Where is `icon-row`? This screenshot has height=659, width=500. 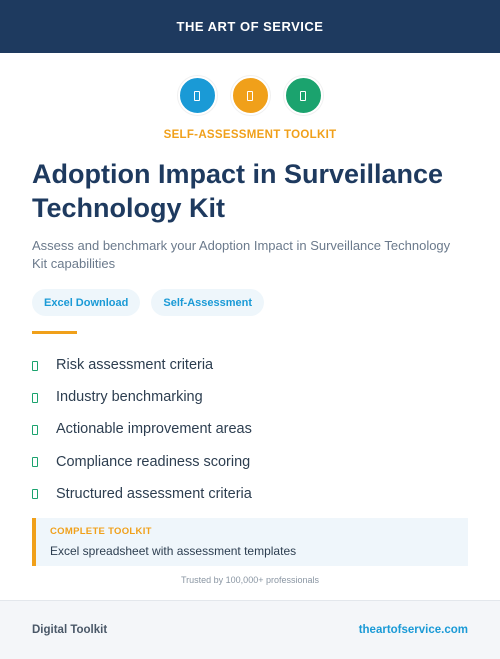
icon-row is located at coordinates (250, 95).